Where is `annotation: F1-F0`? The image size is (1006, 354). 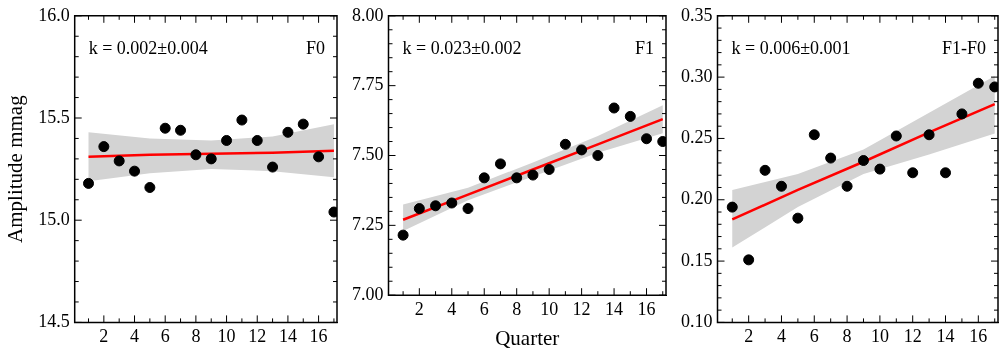 annotation: F1-F0 is located at coordinates (963, 47).